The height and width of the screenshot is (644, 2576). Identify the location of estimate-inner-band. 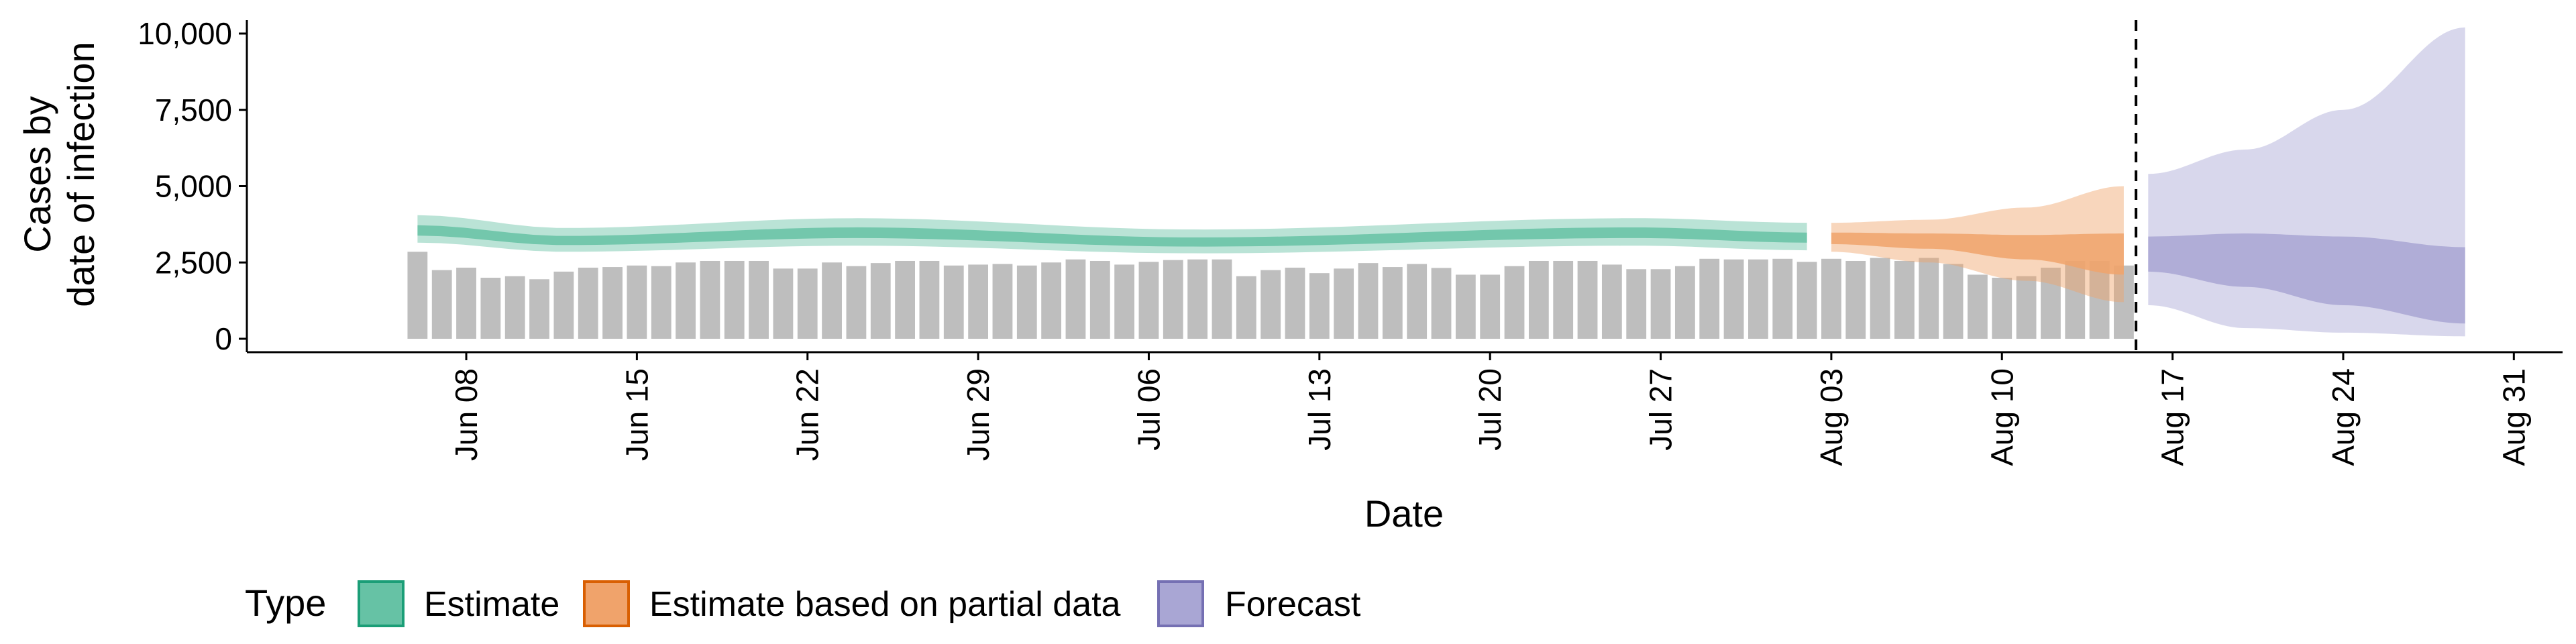
(1112, 236).